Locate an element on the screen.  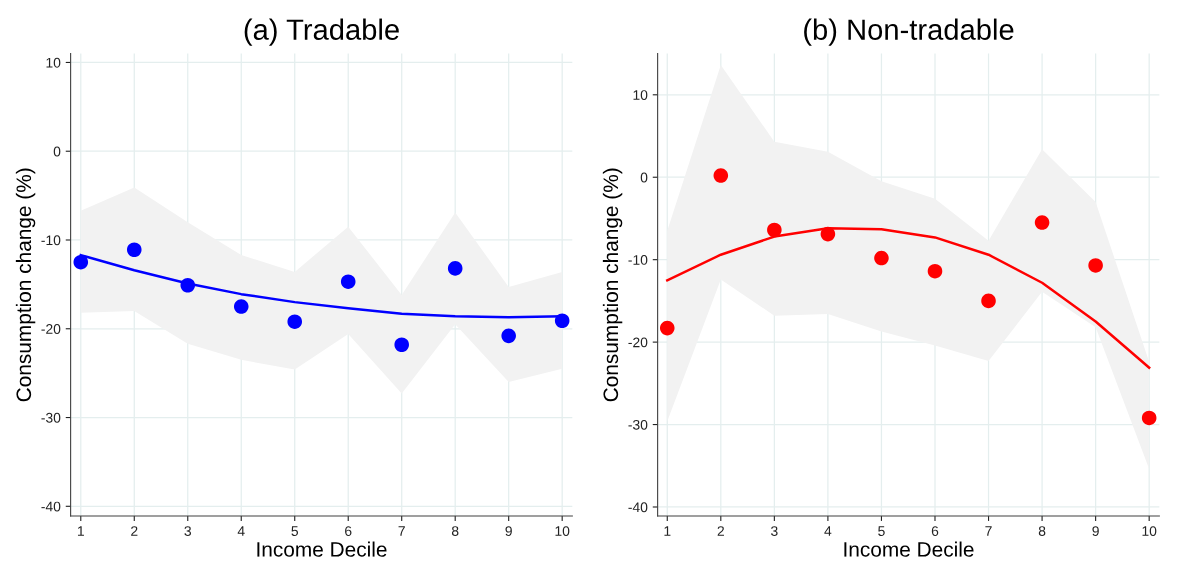
chart-title: (a) Tradable is located at coordinates (321, 32).